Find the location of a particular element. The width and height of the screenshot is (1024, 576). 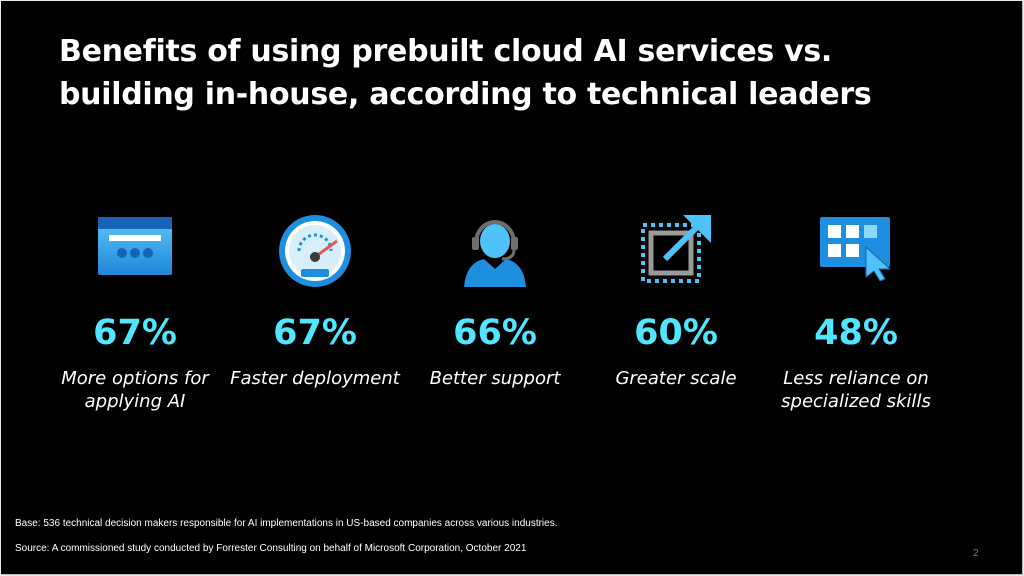

stat-more-options: 67% More options for applying AI is located at coordinates (135, 313).